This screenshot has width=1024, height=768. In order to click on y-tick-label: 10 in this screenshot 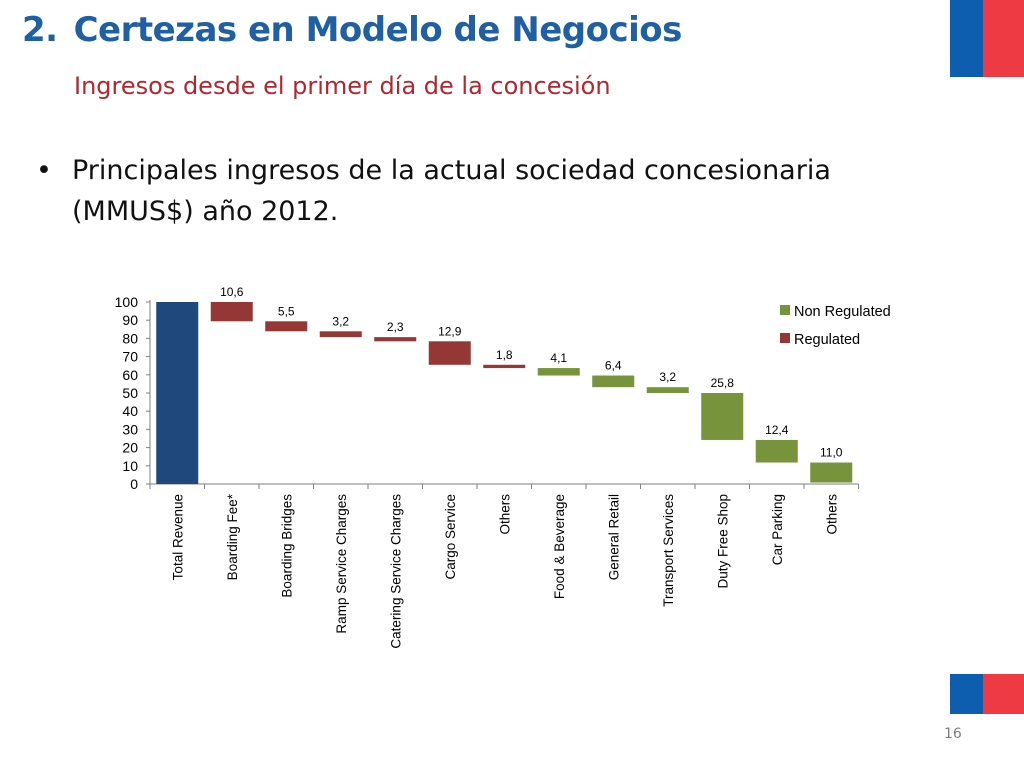, I will do `click(130, 466)`.